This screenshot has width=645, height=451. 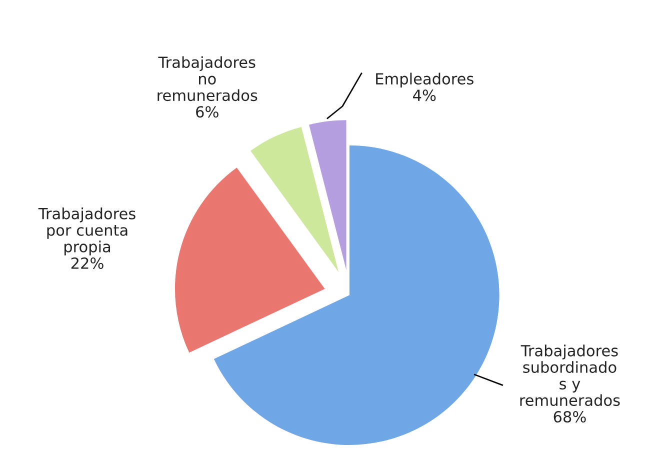 I want to click on slice-label: Empleadores, so click(x=425, y=80).